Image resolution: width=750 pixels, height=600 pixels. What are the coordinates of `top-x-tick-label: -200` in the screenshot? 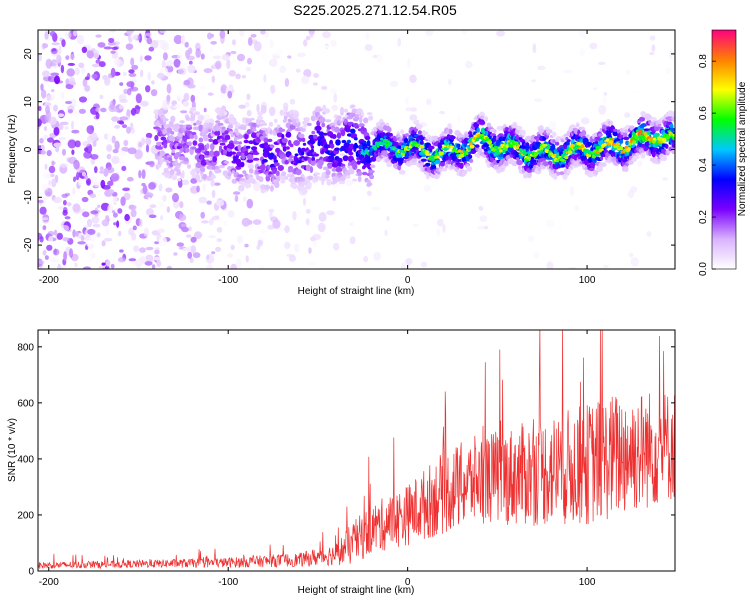 It's located at (49, 280).